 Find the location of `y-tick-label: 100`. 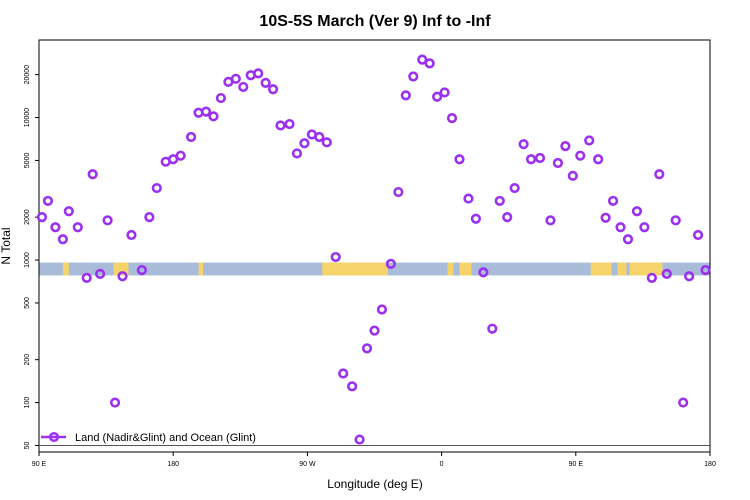

y-tick-label: 100 is located at coordinates (27, 403).